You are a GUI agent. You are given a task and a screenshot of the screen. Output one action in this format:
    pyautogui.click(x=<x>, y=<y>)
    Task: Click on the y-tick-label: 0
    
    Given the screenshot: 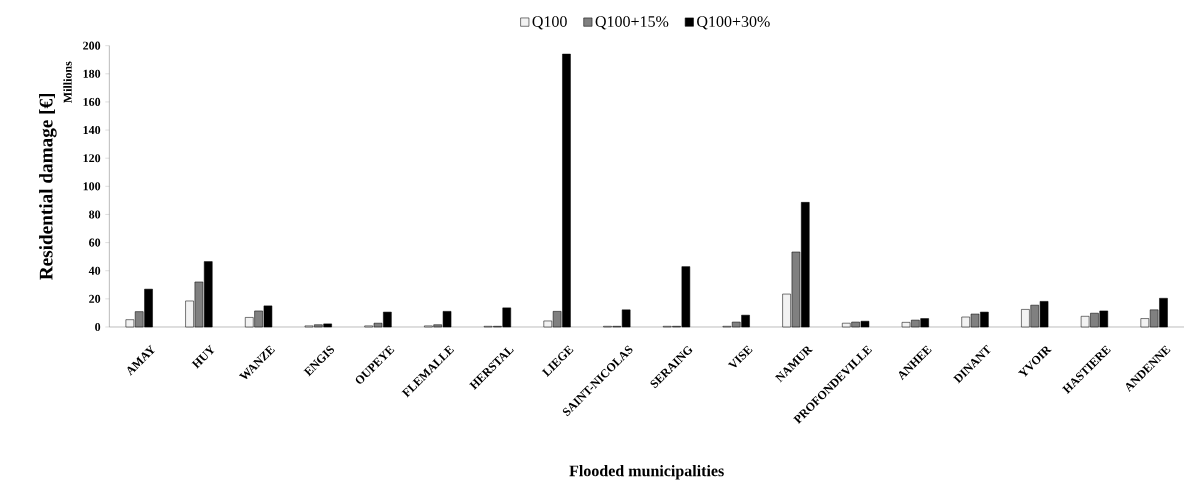 What is the action you would take?
    pyautogui.click(x=98, y=327)
    